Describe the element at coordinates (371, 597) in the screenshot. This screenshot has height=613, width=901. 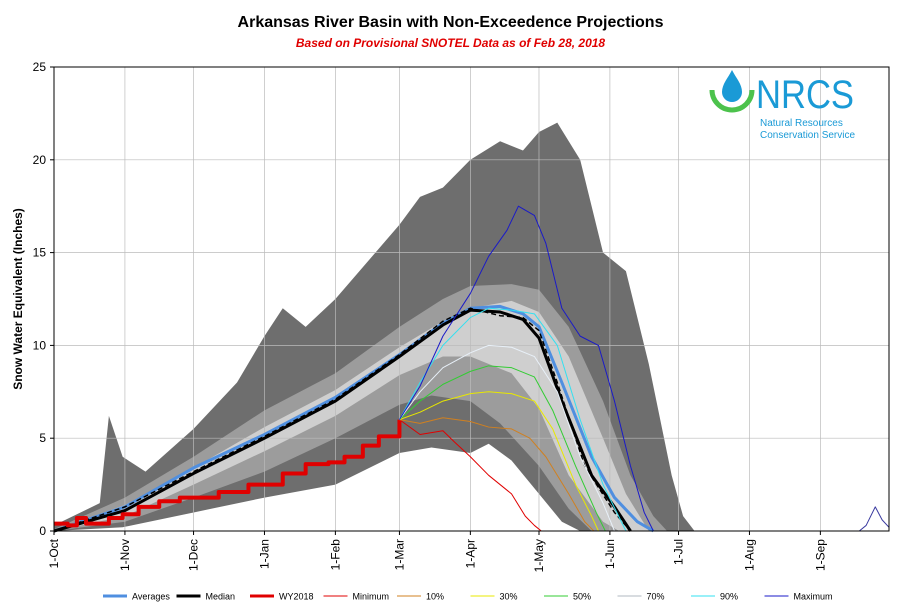
I see `legend-label: Minimum` at that location.